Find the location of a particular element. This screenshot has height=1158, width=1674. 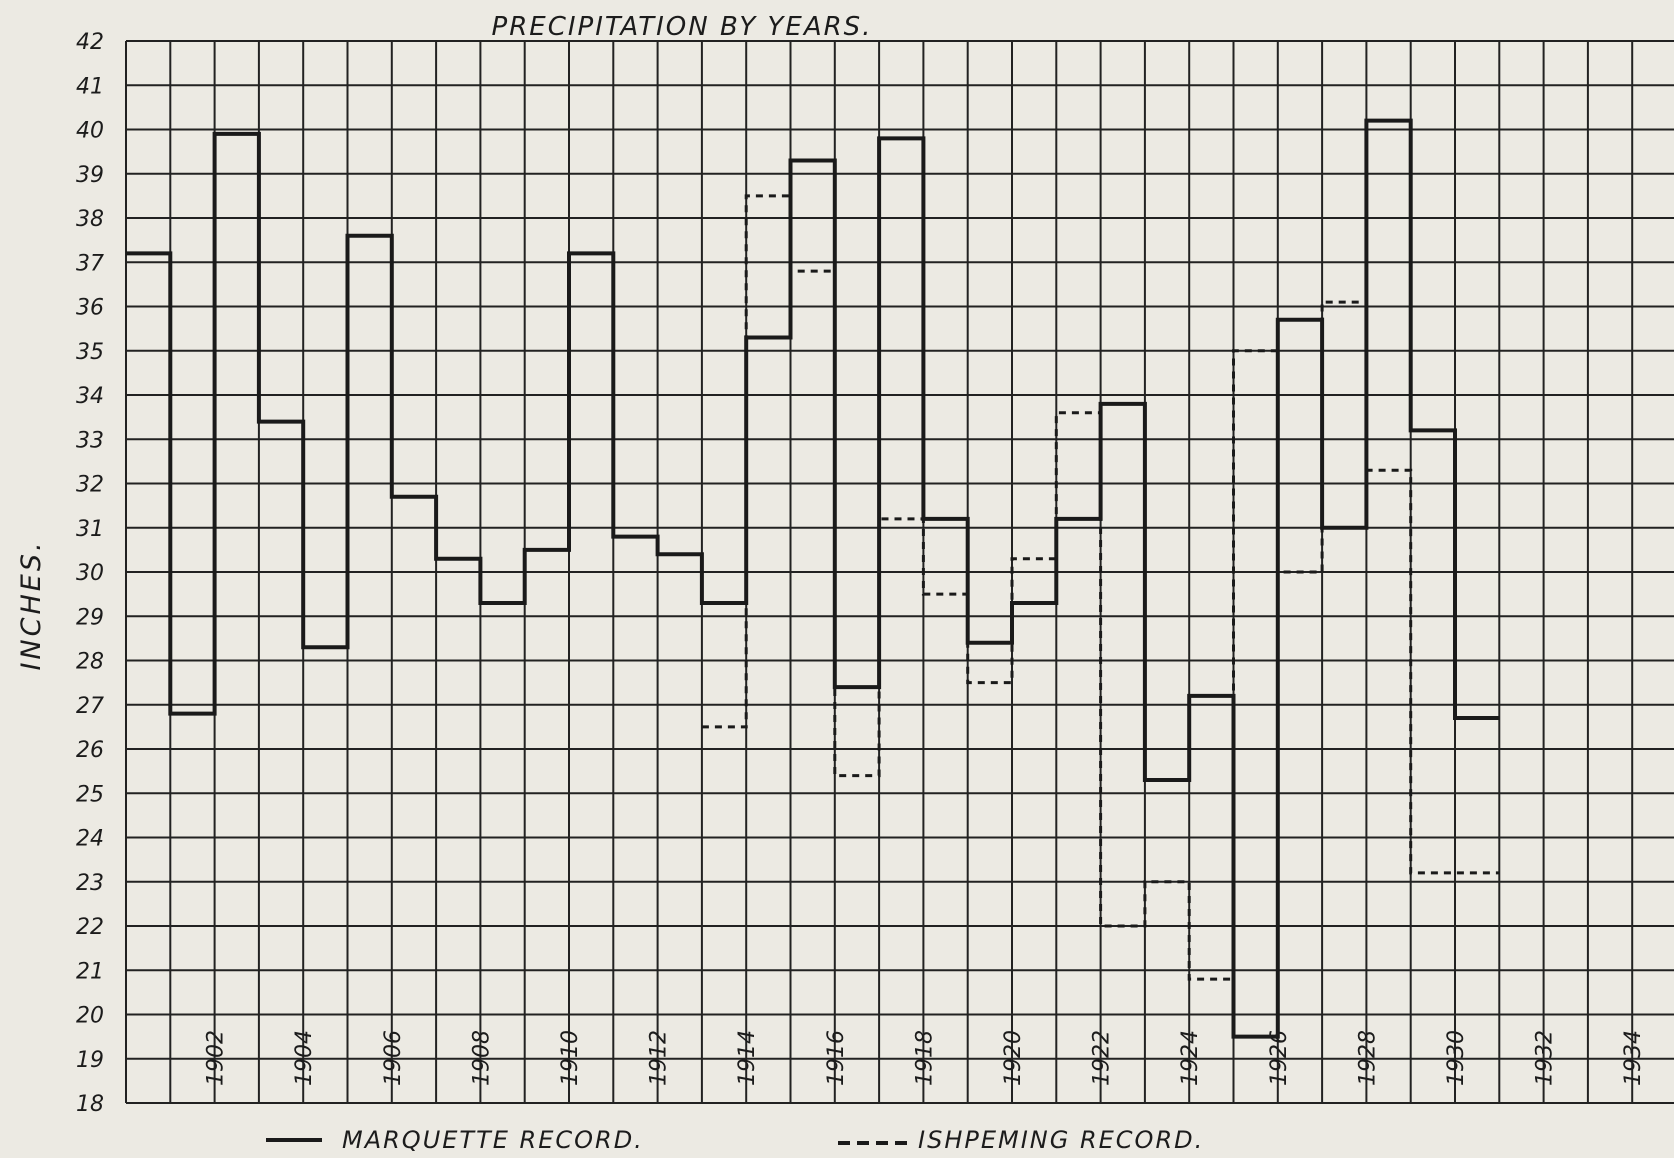

y-tick-label: 24 is located at coordinates (90, 839).